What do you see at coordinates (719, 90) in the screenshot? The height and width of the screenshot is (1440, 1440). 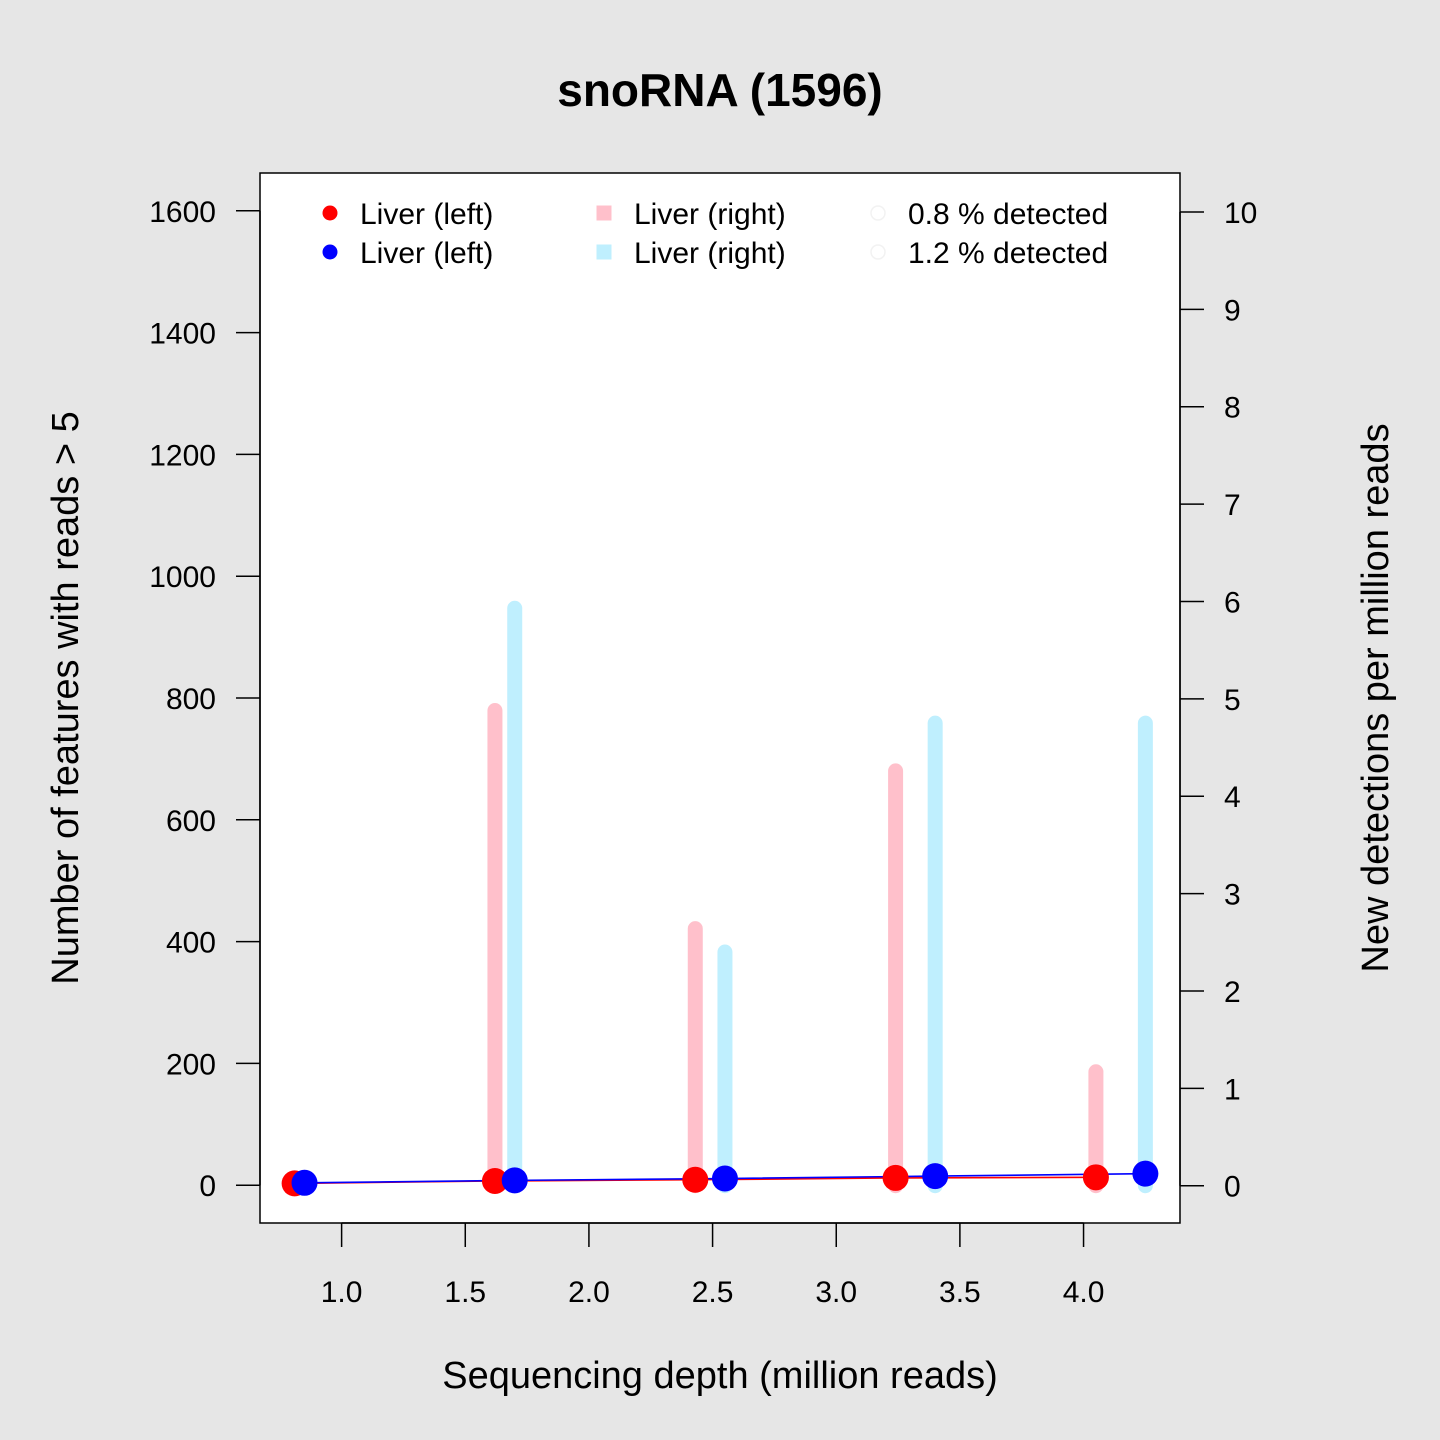 I see `chart-title: snoRNA (1596)` at bounding box center [719, 90].